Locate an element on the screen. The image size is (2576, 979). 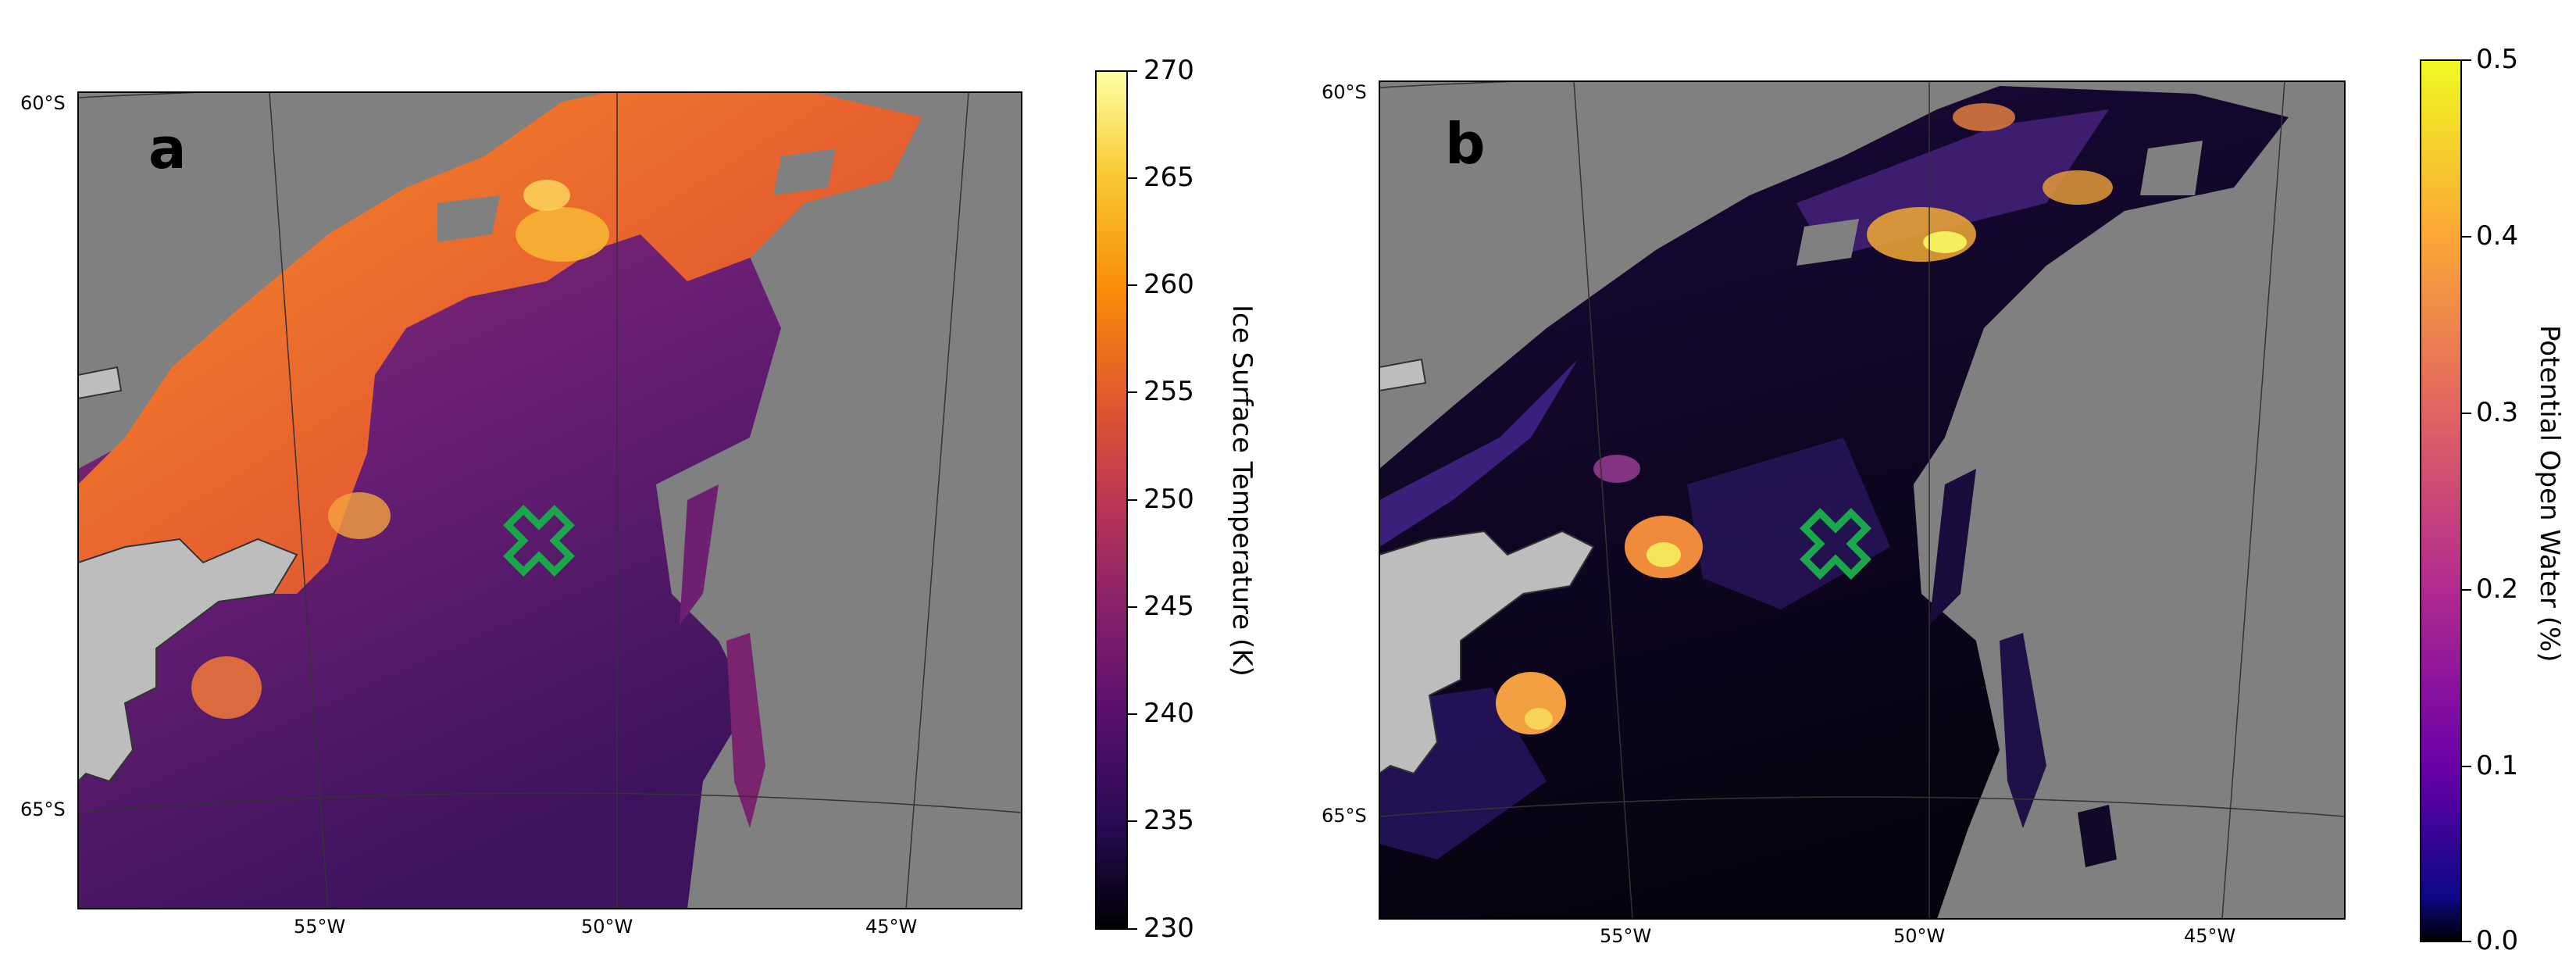
colorbar-title: Ice Surface Temperature (K) is located at coordinates (1242, 491).